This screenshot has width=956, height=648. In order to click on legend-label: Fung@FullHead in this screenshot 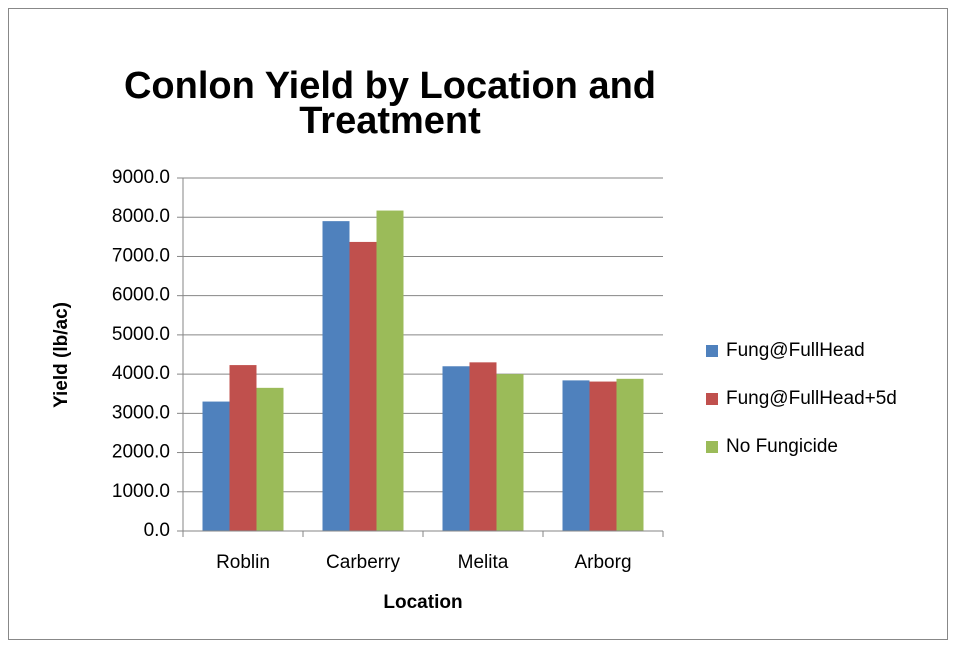, I will do `click(795, 350)`.